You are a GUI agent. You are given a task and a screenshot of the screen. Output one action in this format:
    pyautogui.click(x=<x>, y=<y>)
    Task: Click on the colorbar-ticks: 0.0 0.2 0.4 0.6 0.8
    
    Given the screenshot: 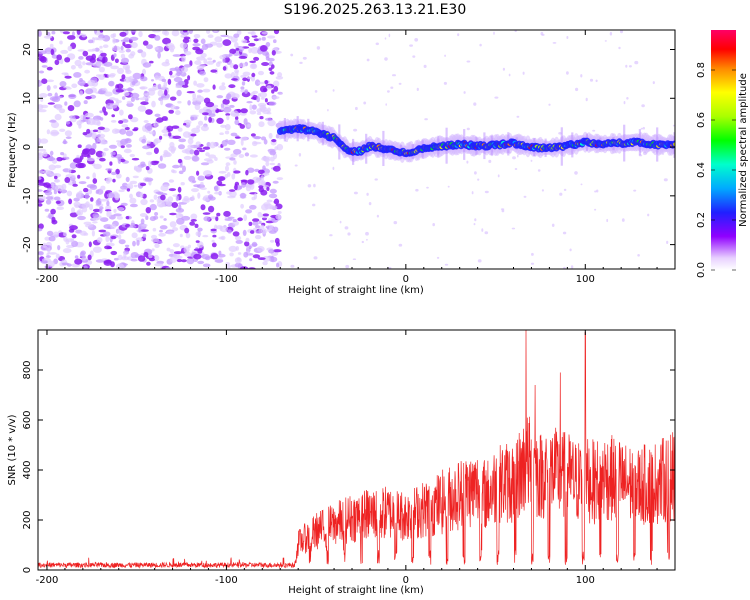 What is the action you would take?
    pyautogui.click(x=716, y=170)
    